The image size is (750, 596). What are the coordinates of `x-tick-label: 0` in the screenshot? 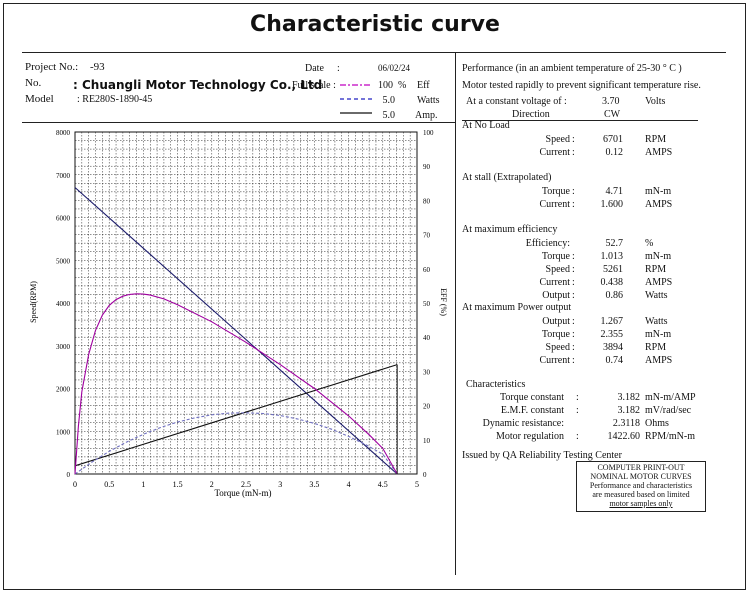 It's located at (75, 484).